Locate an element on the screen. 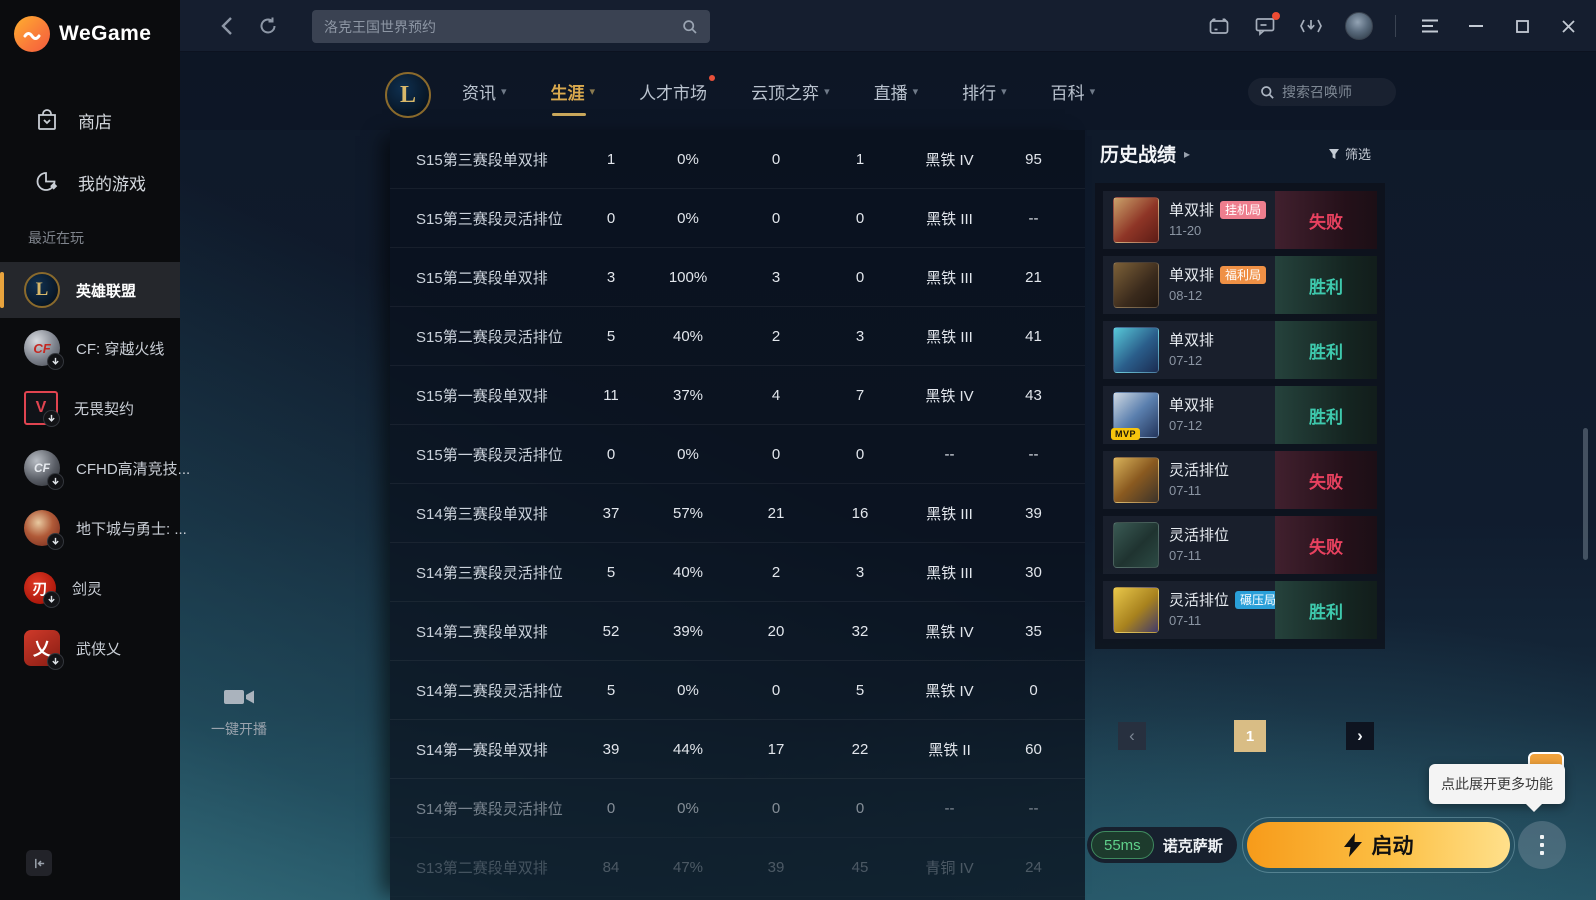 The image size is (1596, 900). lol-logo: L is located at coordinates (408, 95).